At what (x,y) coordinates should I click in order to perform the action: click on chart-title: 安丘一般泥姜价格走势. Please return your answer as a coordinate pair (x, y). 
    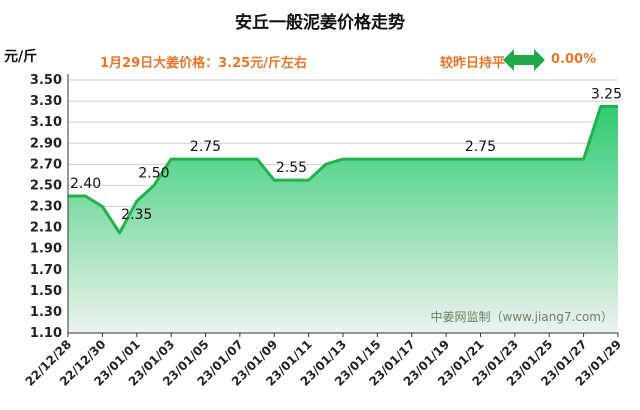
    Looking at the image, I should click on (320, 23).